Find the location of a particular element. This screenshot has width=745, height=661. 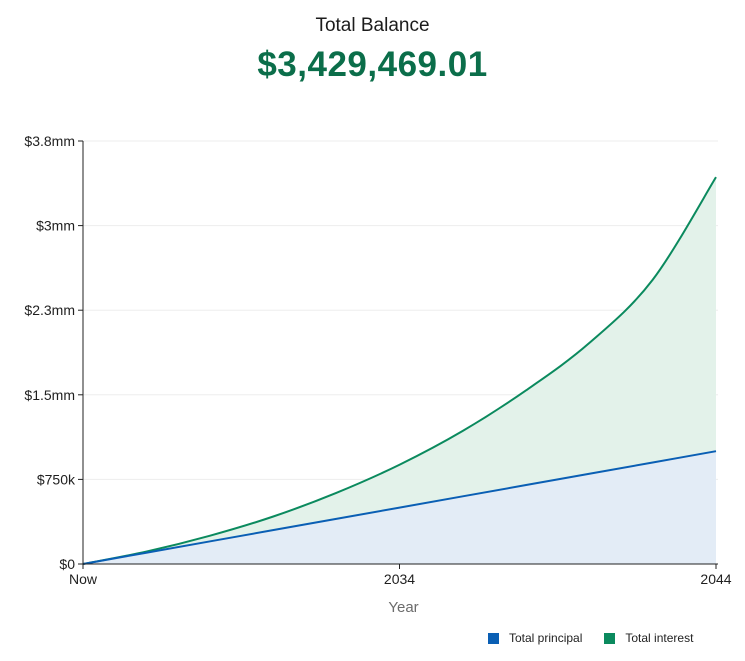

x-tick-label: Now is located at coordinates (83, 579).